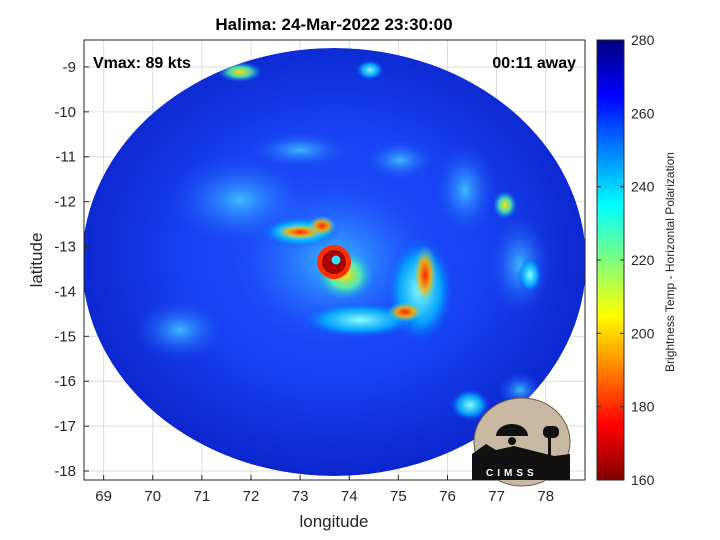 The image size is (720, 540). What do you see at coordinates (71, 269) in the screenshot?
I see `latitude-ticks: -9 -10 -11 -12 -13 -14 -15 -16 -17 -18` at bounding box center [71, 269].